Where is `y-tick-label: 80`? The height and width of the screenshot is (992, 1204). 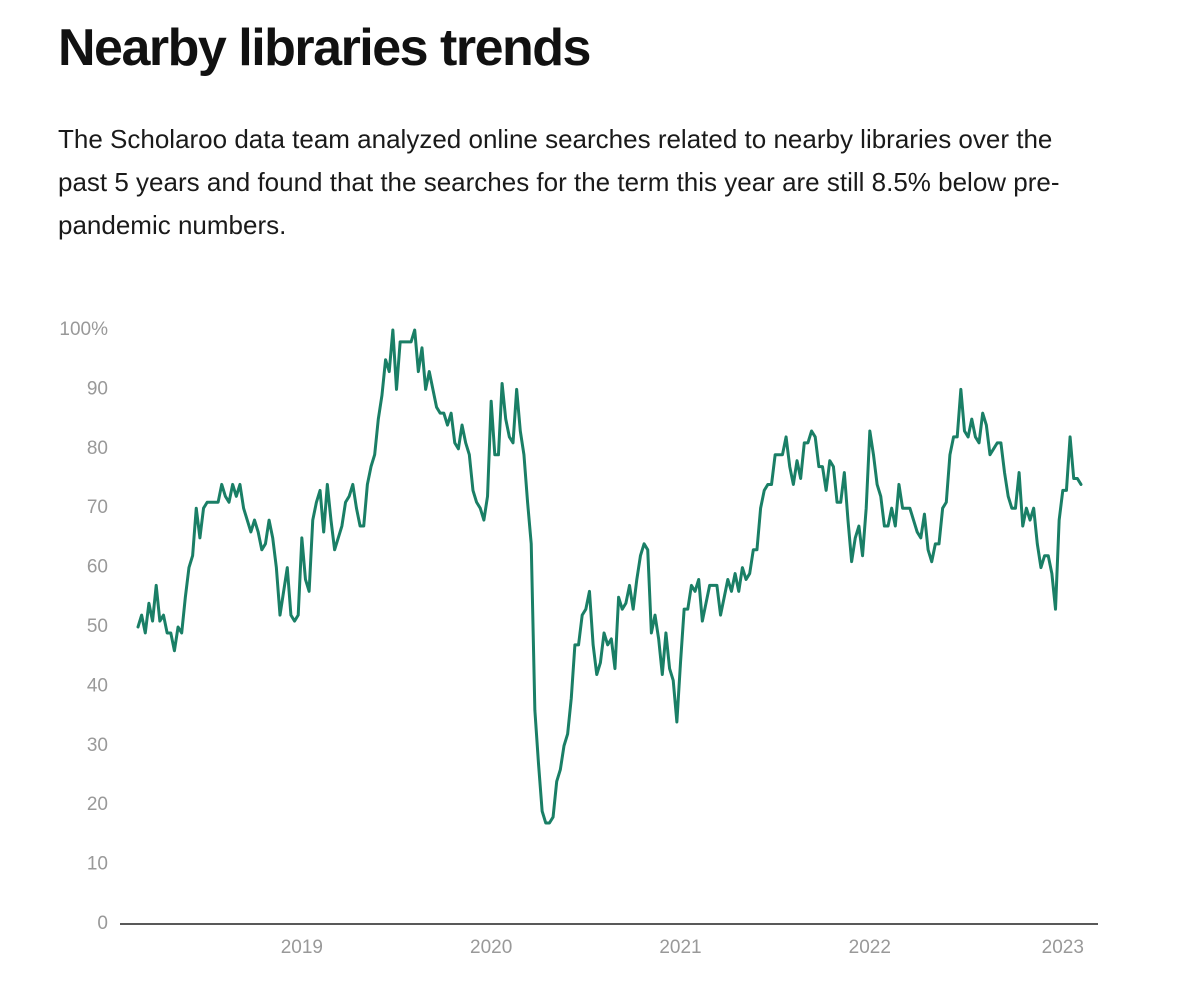 y-tick-label: 80 is located at coordinates (97, 448).